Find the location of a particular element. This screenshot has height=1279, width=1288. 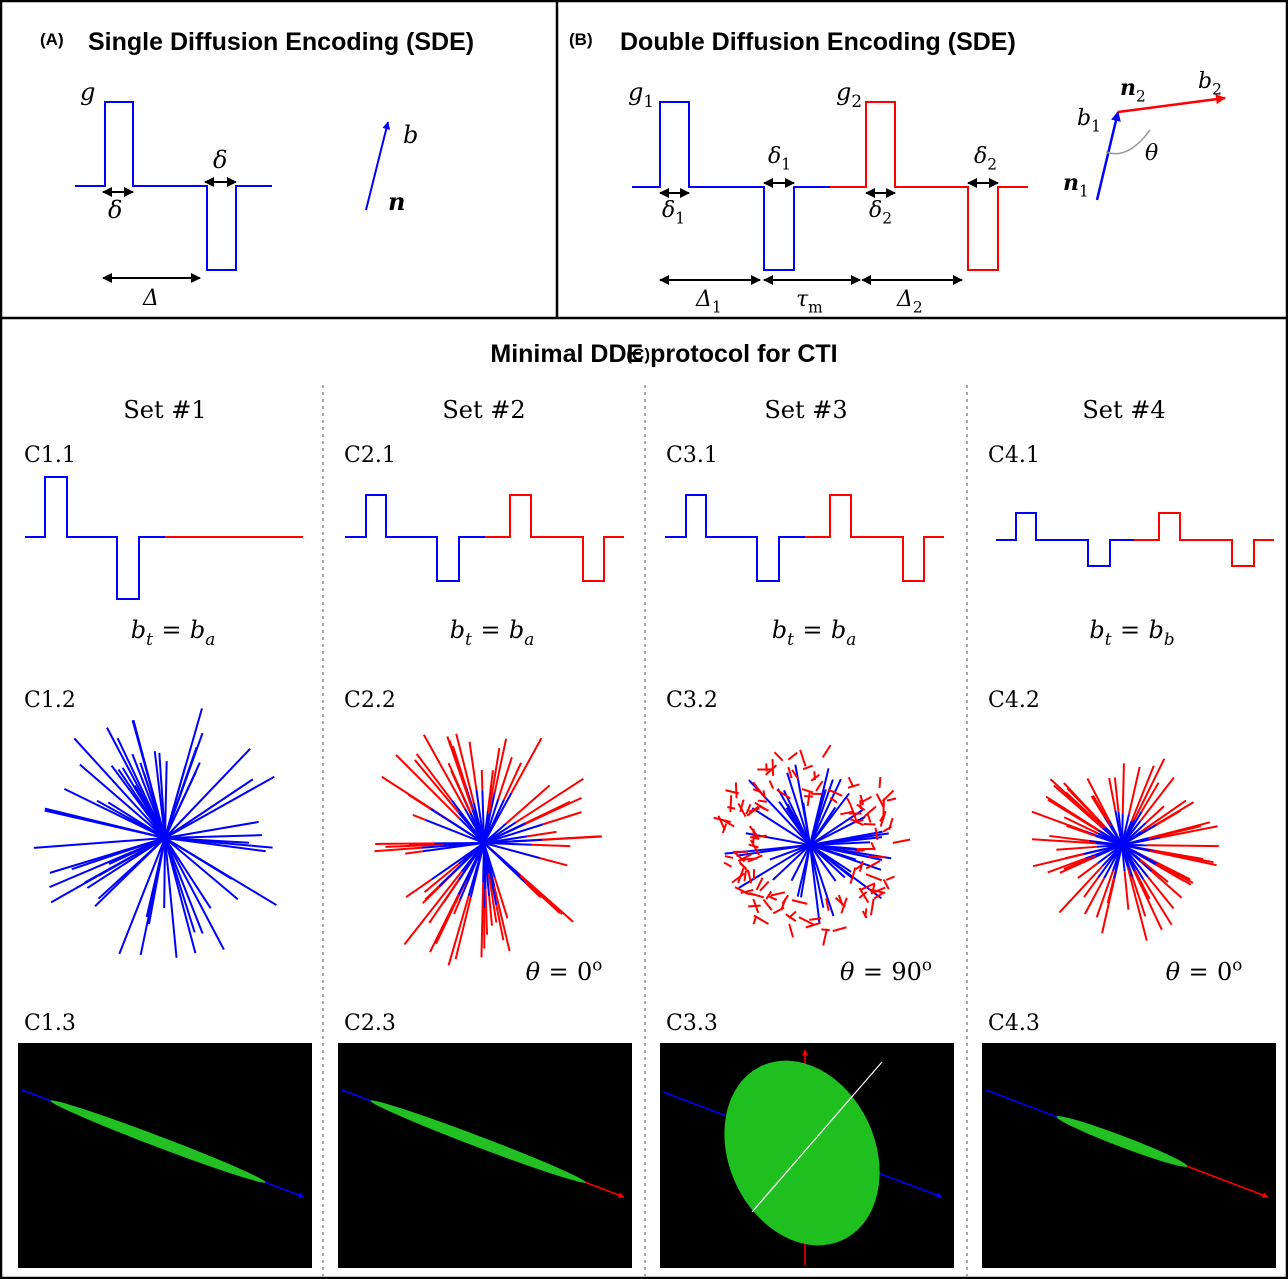

formula-rhs: b is located at coordinates (197, 630).